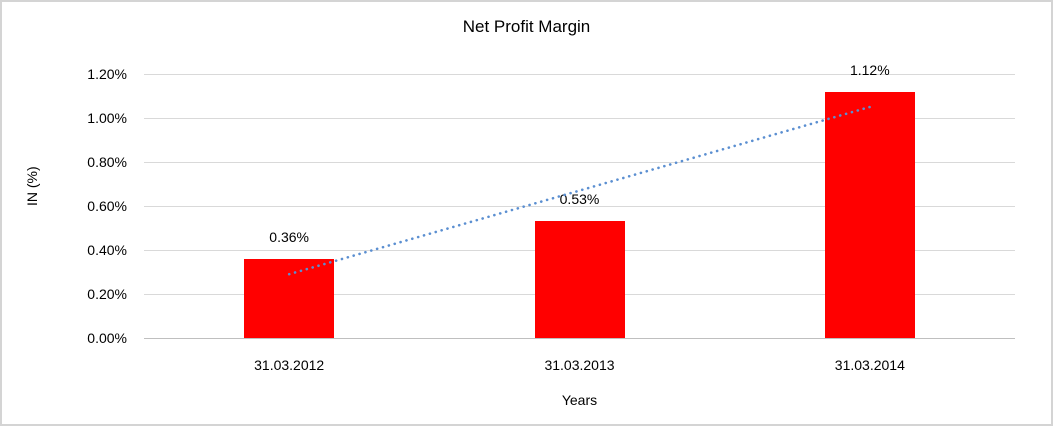 This screenshot has width=1053, height=426. I want to click on y-tick-label: 0.40%, so click(107, 250).